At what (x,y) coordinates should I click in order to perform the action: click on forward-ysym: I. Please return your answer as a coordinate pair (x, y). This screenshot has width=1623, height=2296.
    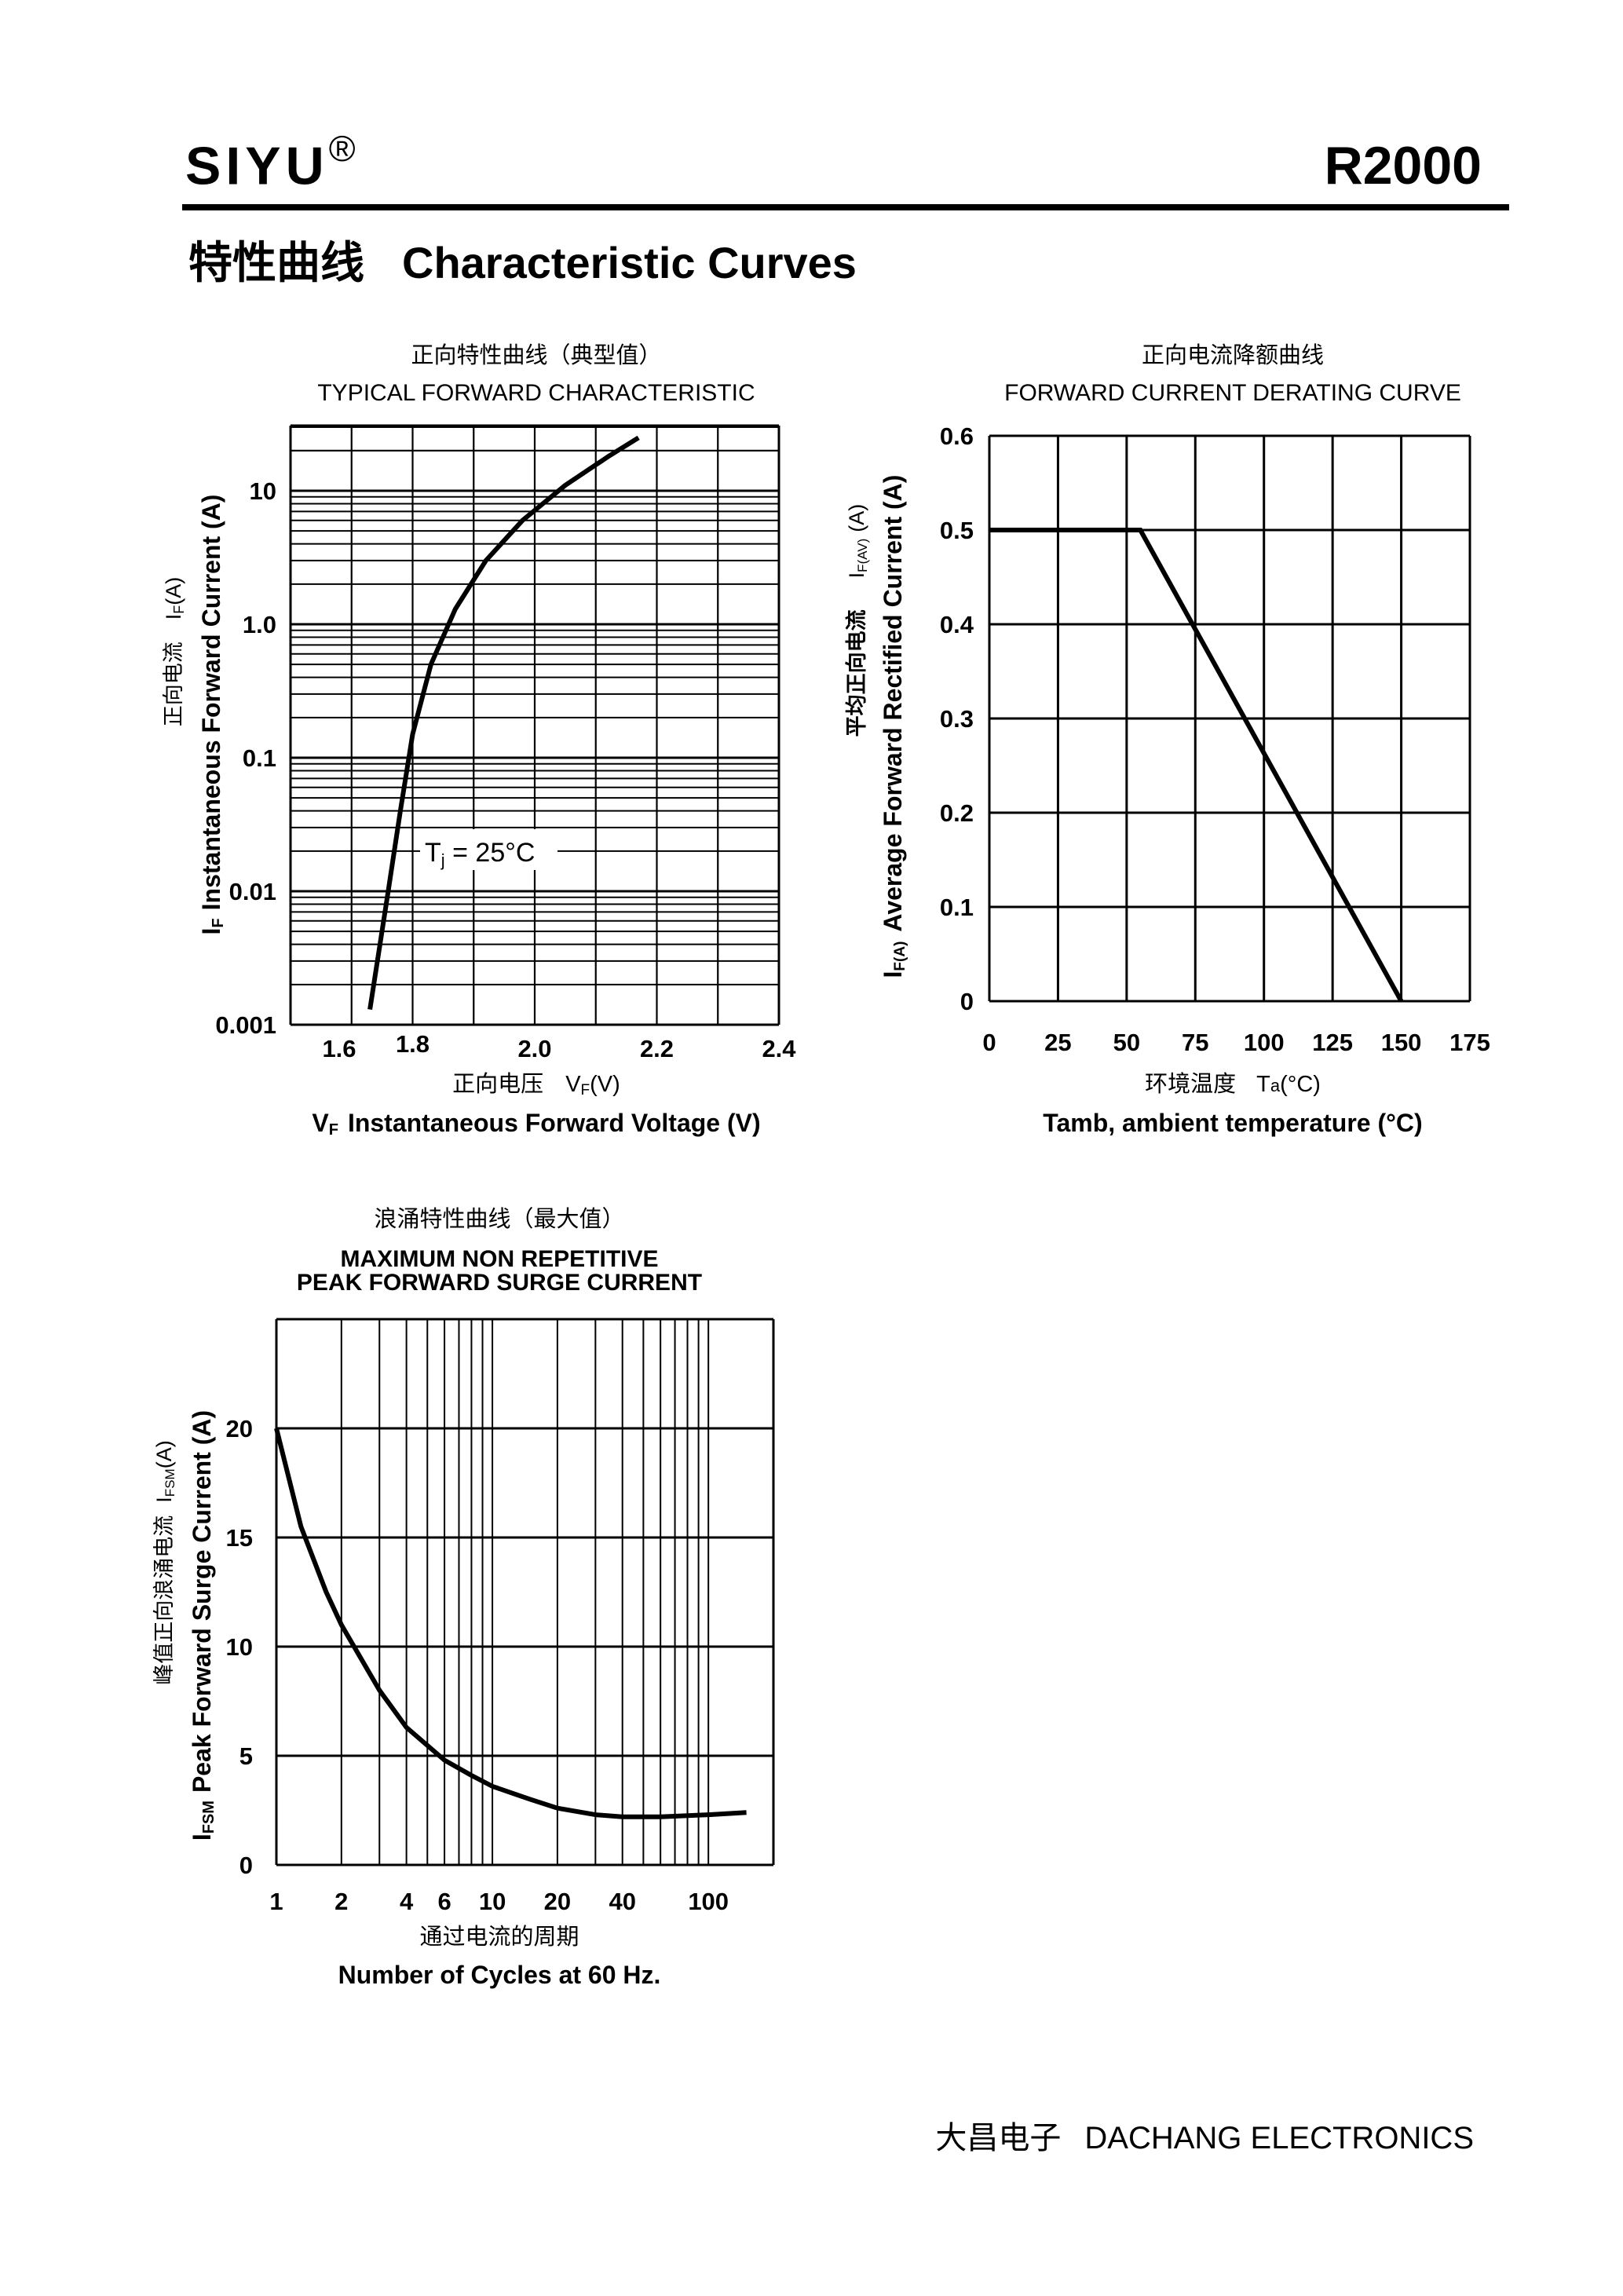
    Looking at the image, I should click on (173, 617).